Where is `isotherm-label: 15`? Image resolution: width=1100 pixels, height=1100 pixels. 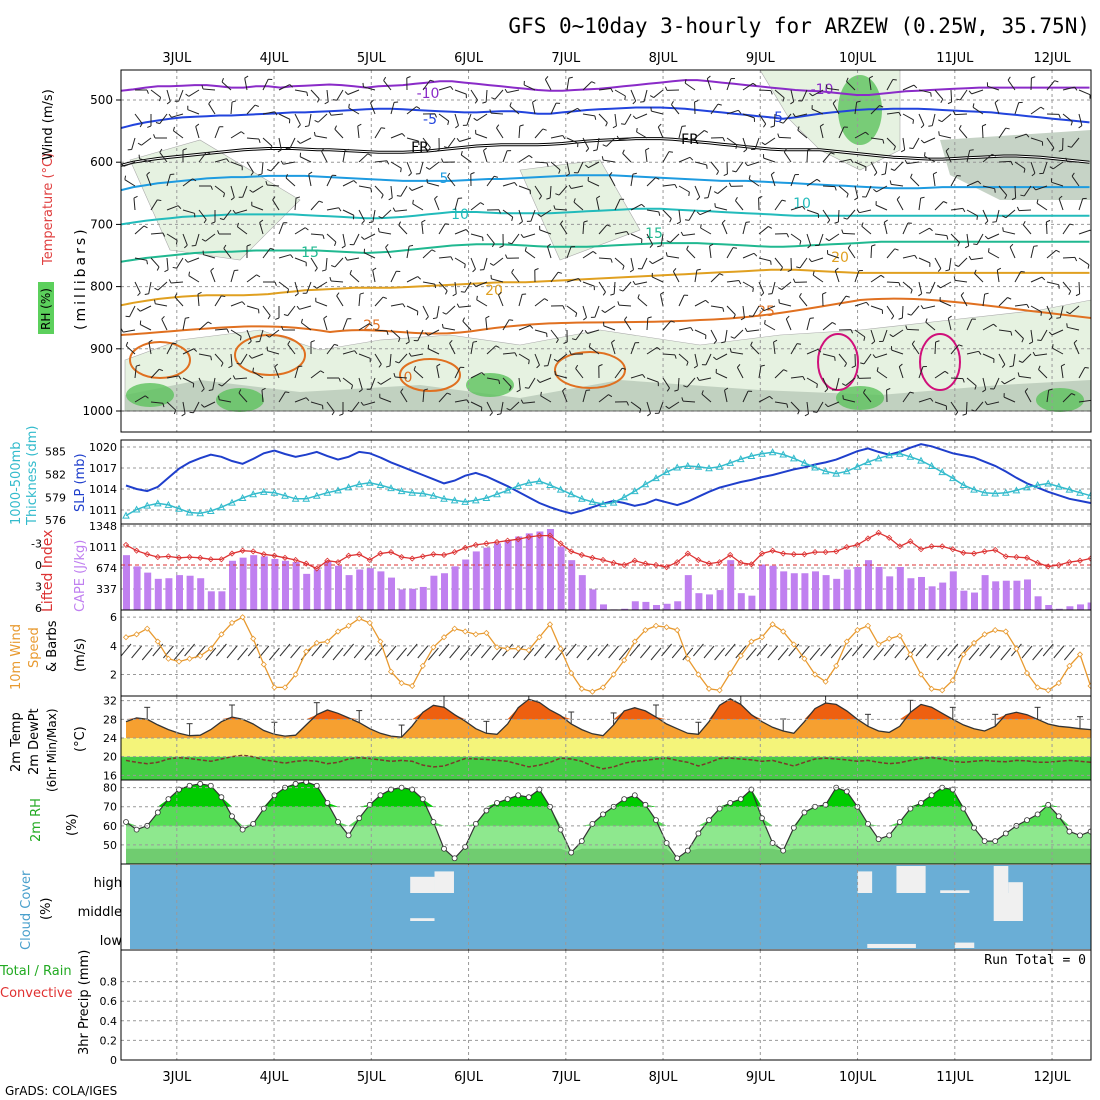
isotherm-label: 15 is located at coordinates (654, 234).